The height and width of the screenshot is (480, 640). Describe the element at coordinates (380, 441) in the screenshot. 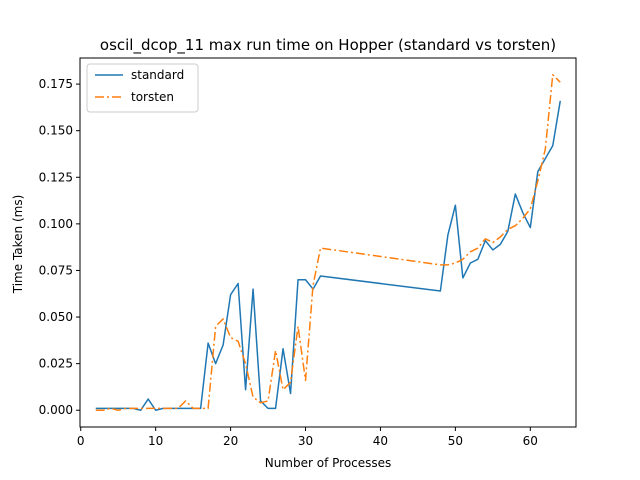

I see `x-tick-label: 40` at that location.